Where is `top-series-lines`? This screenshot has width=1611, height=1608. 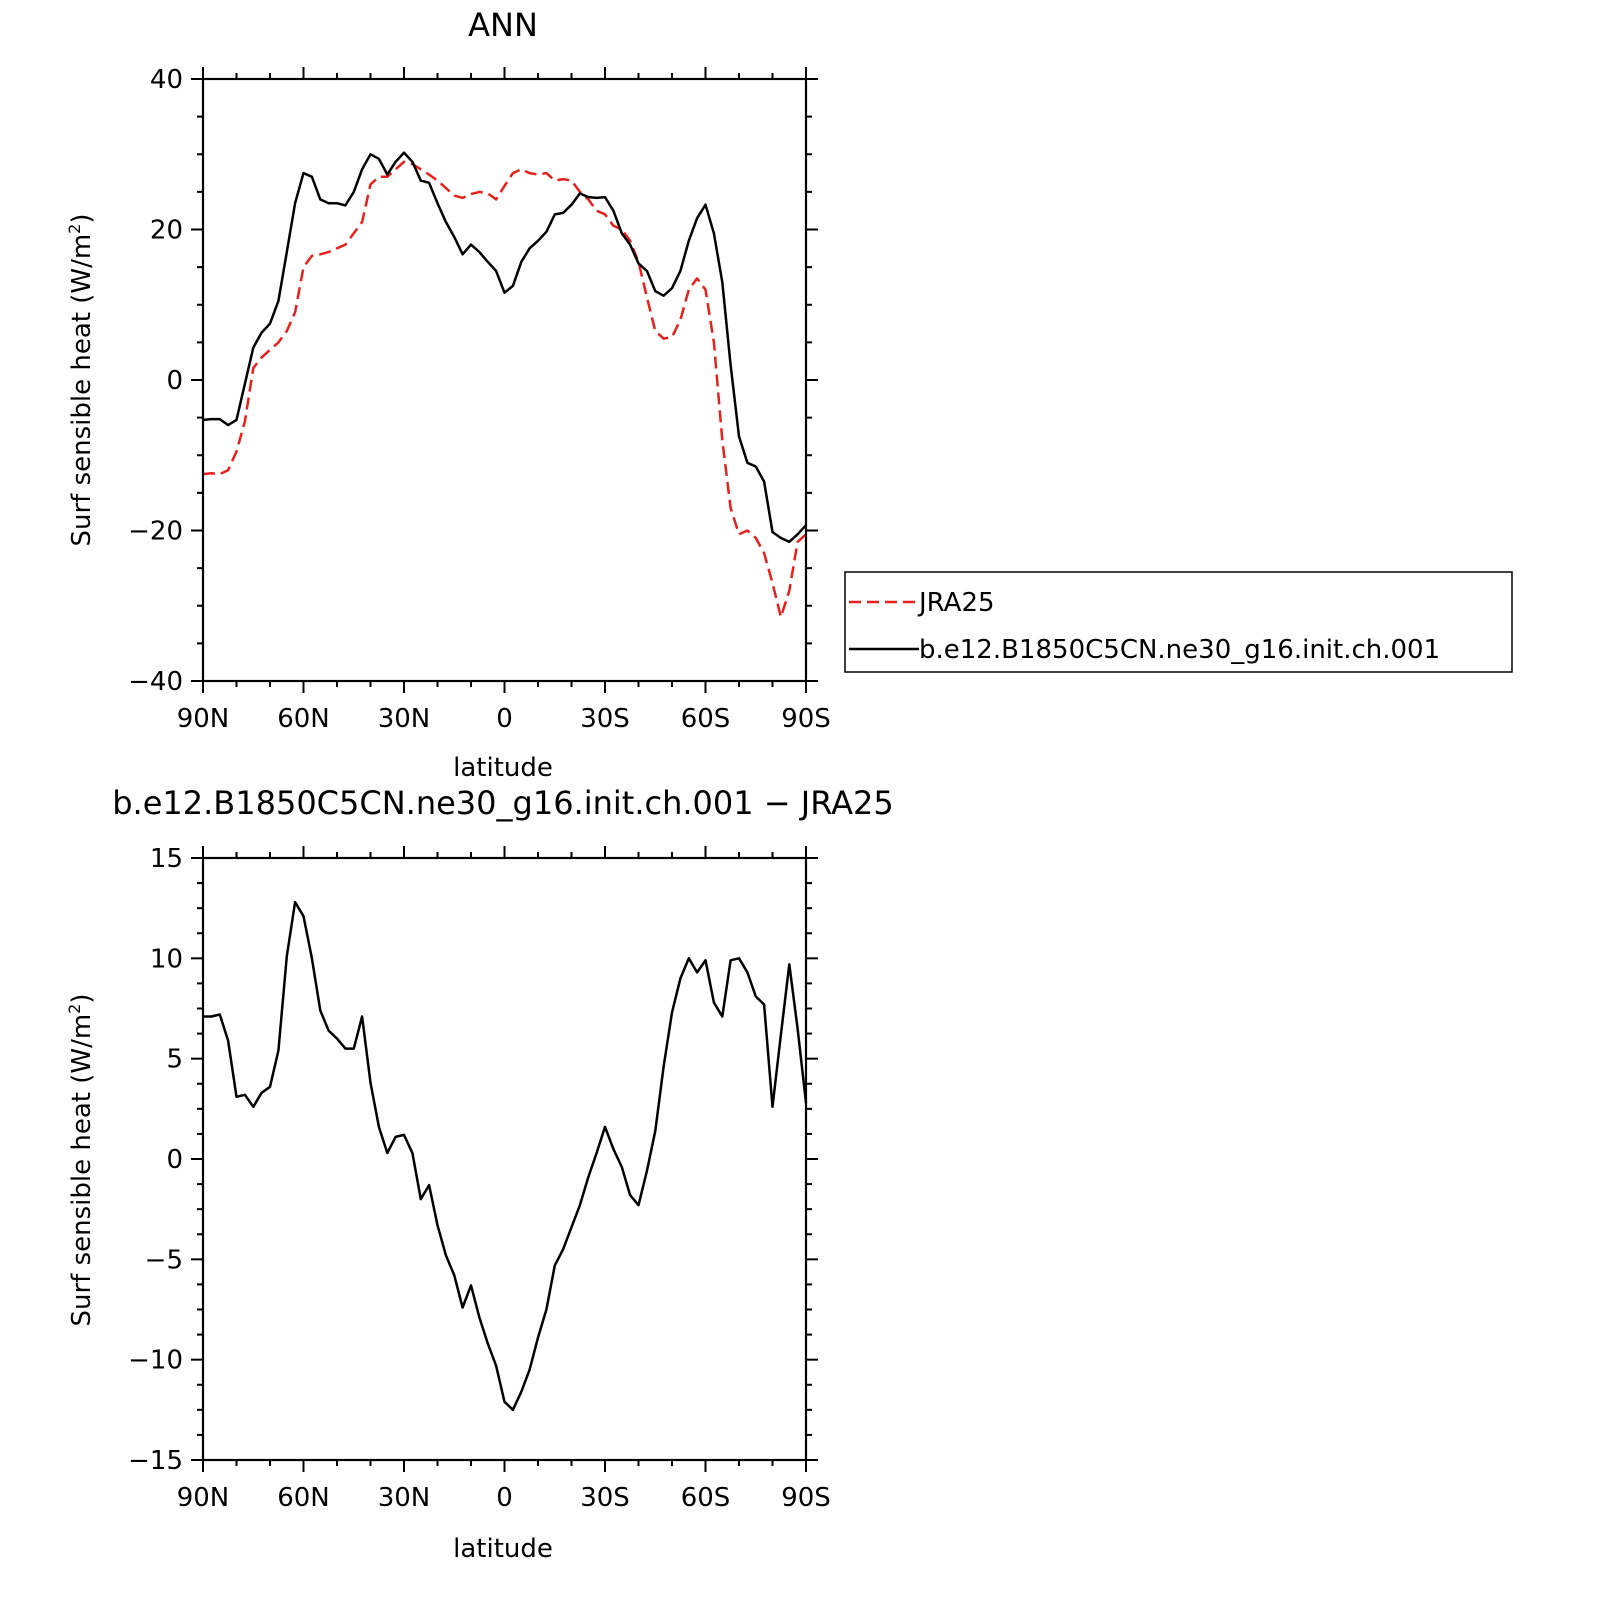
top-series-lines is located at coordinates (504, 385).